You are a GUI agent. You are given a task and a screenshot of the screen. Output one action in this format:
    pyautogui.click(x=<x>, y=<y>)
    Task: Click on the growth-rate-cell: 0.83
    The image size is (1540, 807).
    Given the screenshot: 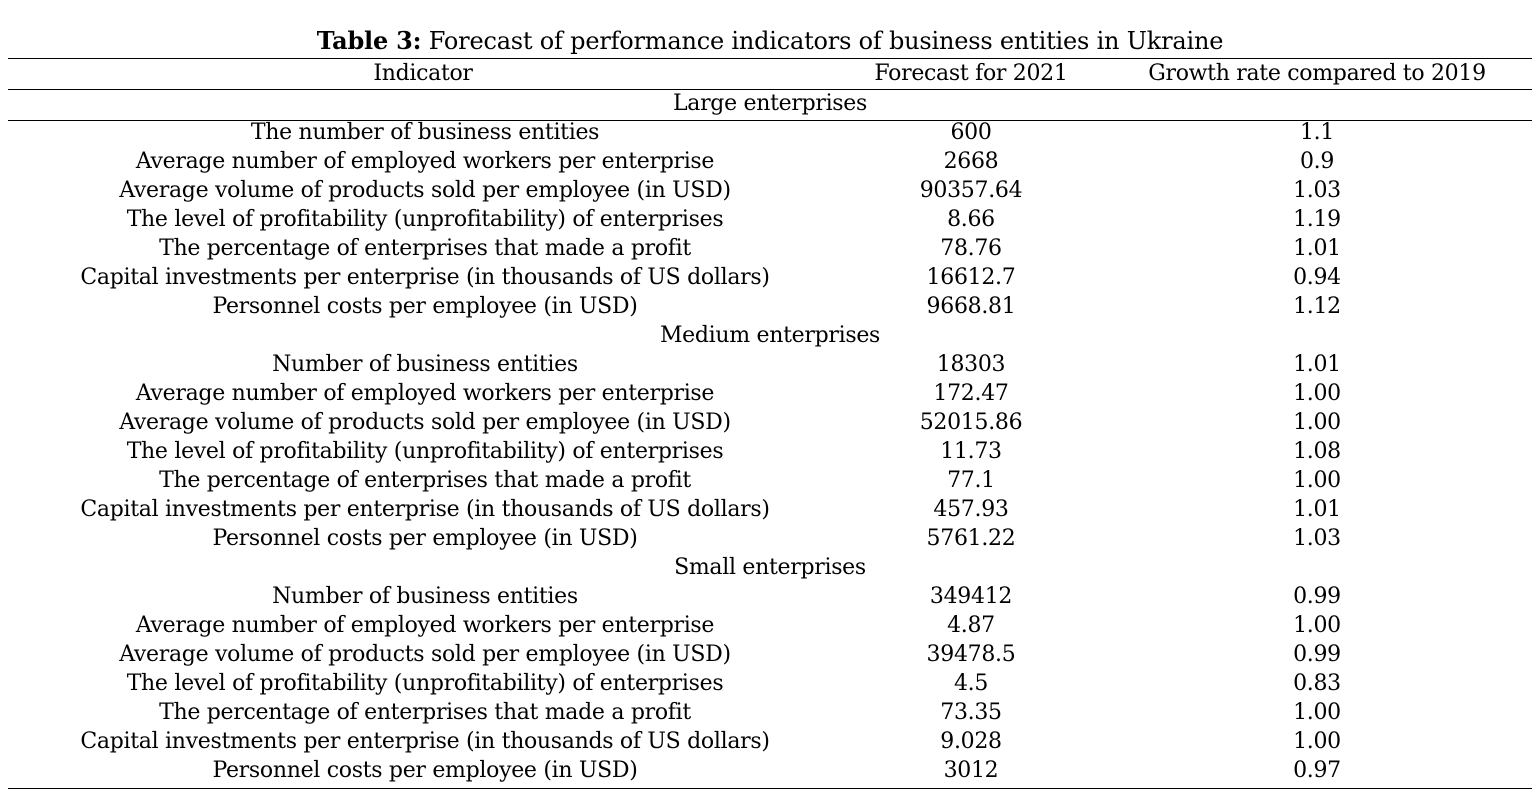 What is the action you would take?
    pyautogui.click(x=1317, y=683)
    